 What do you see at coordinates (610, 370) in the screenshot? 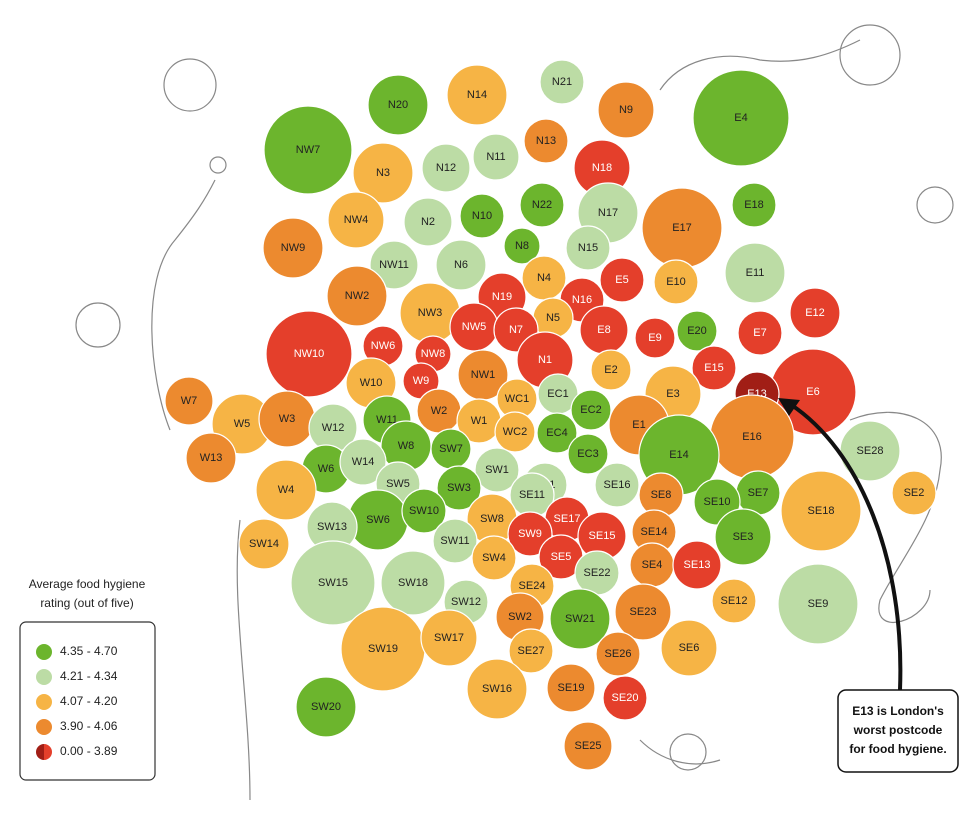
I see `postcode-label: E2` at bounding box center [610, 370].